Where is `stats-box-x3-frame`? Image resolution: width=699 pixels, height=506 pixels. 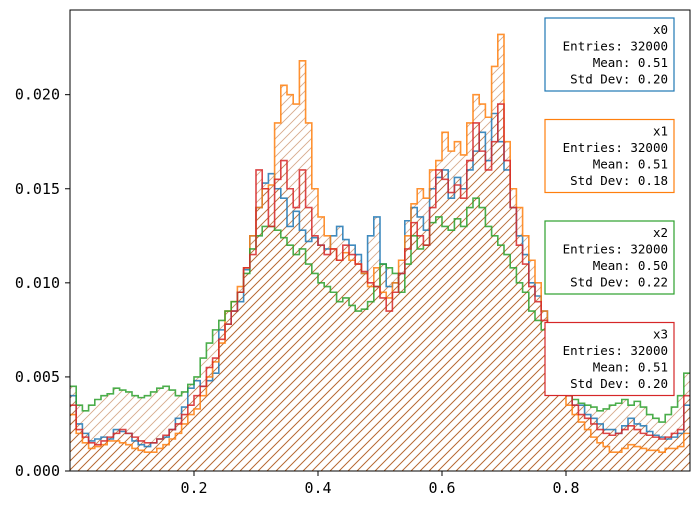 stats-box-x3-frame is located at coordinates (609, 359).